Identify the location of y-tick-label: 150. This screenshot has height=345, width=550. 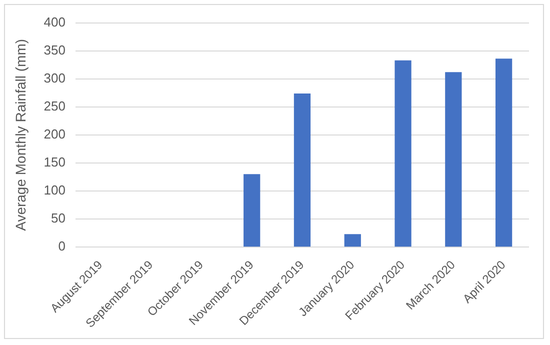
(55, 162).